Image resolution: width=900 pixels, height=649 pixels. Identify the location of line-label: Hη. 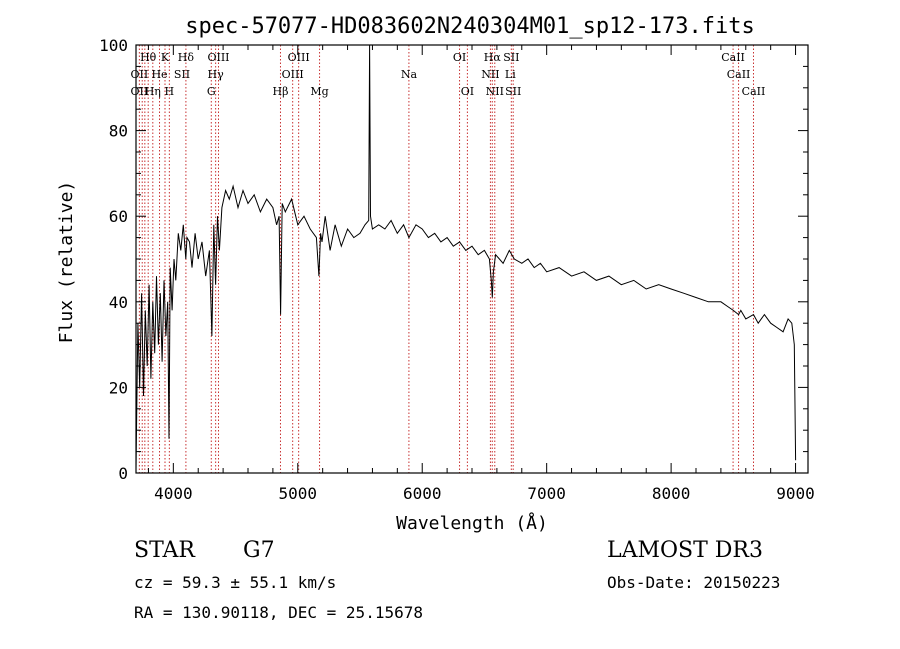
(153, 91).